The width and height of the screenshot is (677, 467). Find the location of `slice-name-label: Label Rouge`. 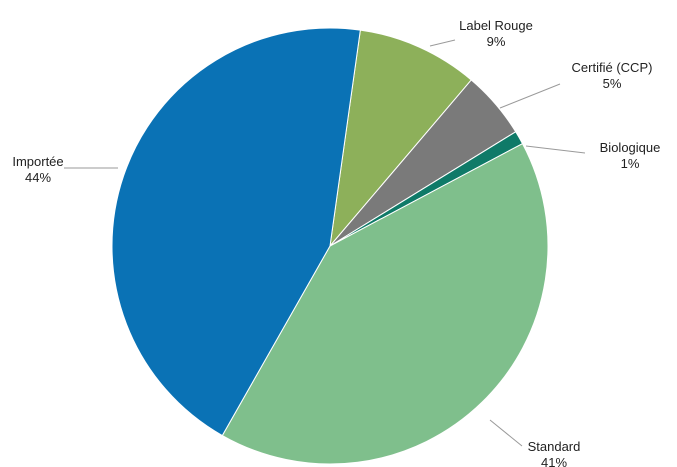

slice-name-label: Label Rouge is located at coordinates (496, 25).